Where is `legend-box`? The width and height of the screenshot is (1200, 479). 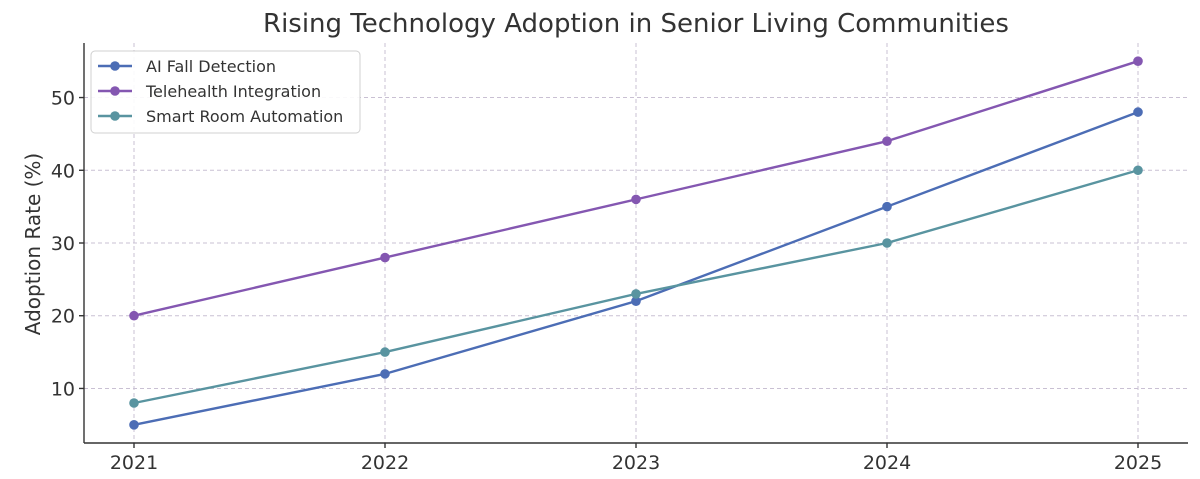
legend-box is located at coordinates (225, 92).